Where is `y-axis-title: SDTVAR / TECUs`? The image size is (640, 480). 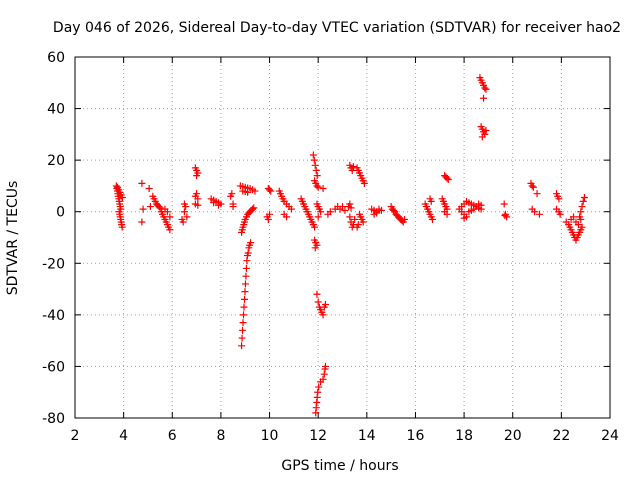
y-axis-title: SDTVAR / TECUs is located at coordinates (13, 238).